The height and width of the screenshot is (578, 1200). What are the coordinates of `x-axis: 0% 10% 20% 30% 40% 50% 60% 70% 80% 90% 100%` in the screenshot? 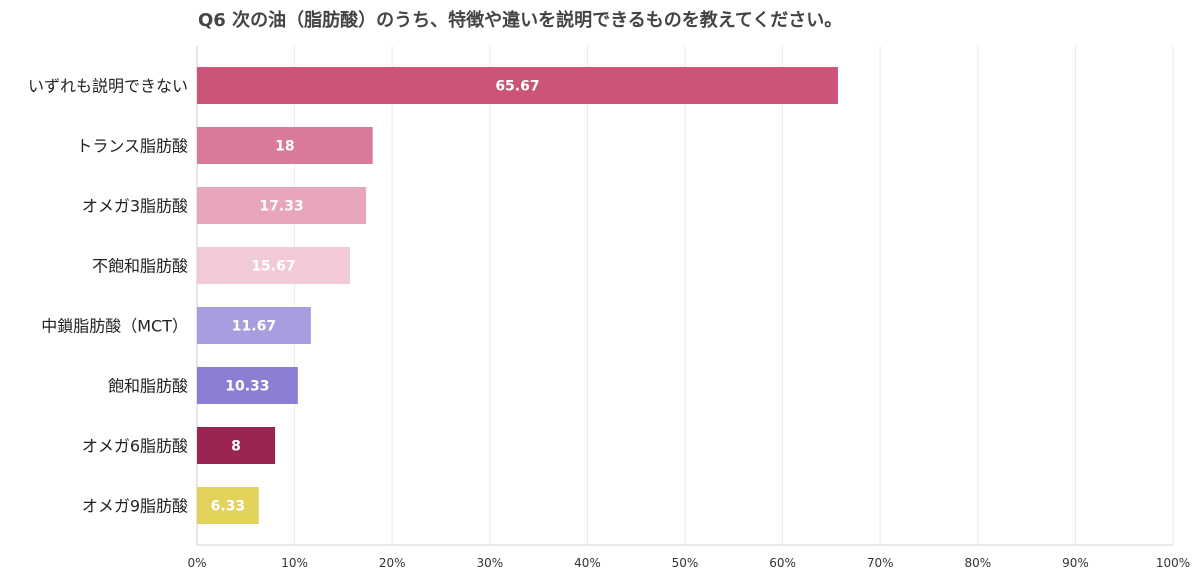 It's located at (688, 557).